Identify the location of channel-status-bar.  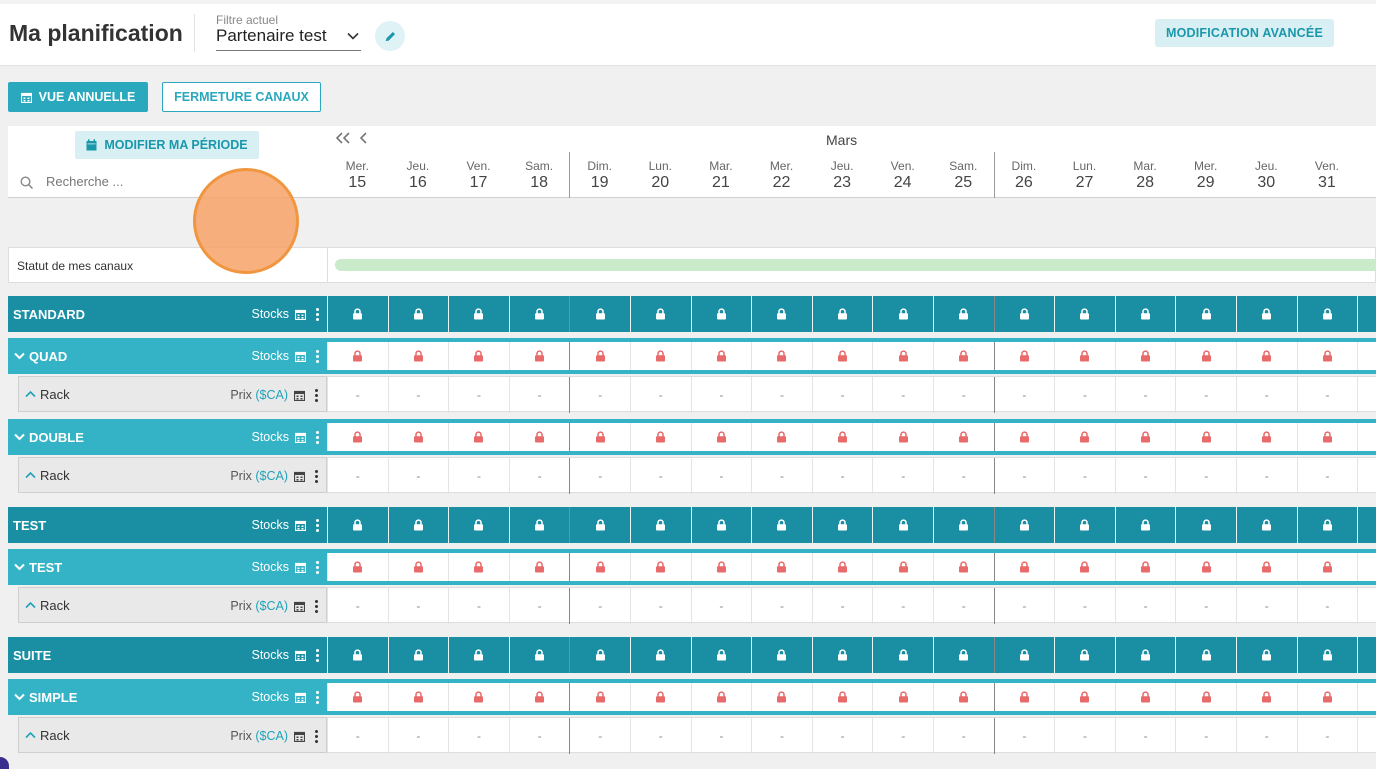
(855, 265).